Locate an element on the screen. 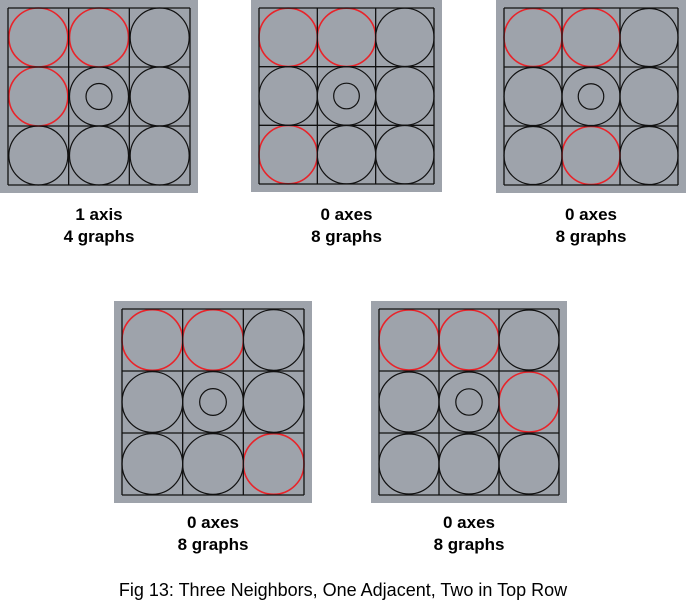 This screenshot has width=686, height=606. graphs-count-label: 4 graphs is located at coordinates (99, 236).